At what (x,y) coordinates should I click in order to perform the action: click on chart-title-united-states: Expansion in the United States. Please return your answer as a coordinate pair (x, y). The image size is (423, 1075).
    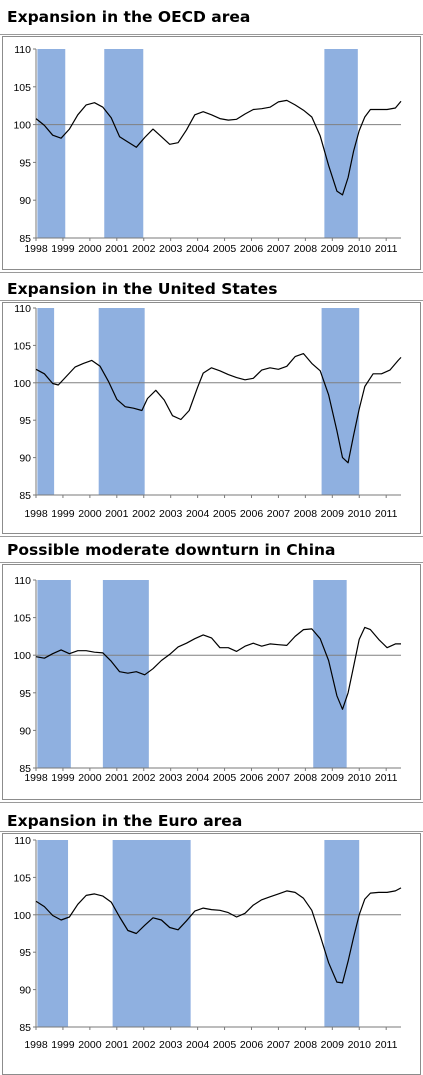
    Looking at the image, I should click on (142, 289).